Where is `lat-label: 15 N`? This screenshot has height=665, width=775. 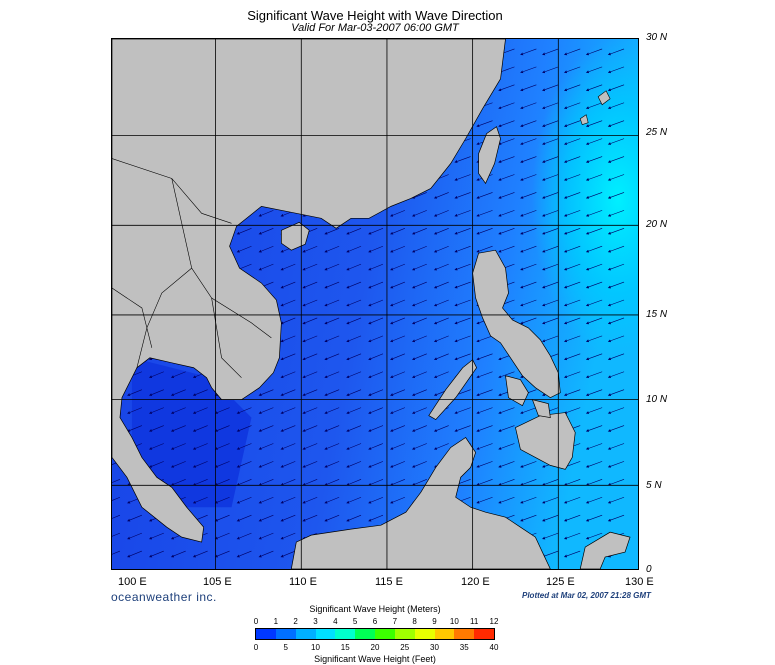
lat-label: 15 N is located at coordinates (657, 314).